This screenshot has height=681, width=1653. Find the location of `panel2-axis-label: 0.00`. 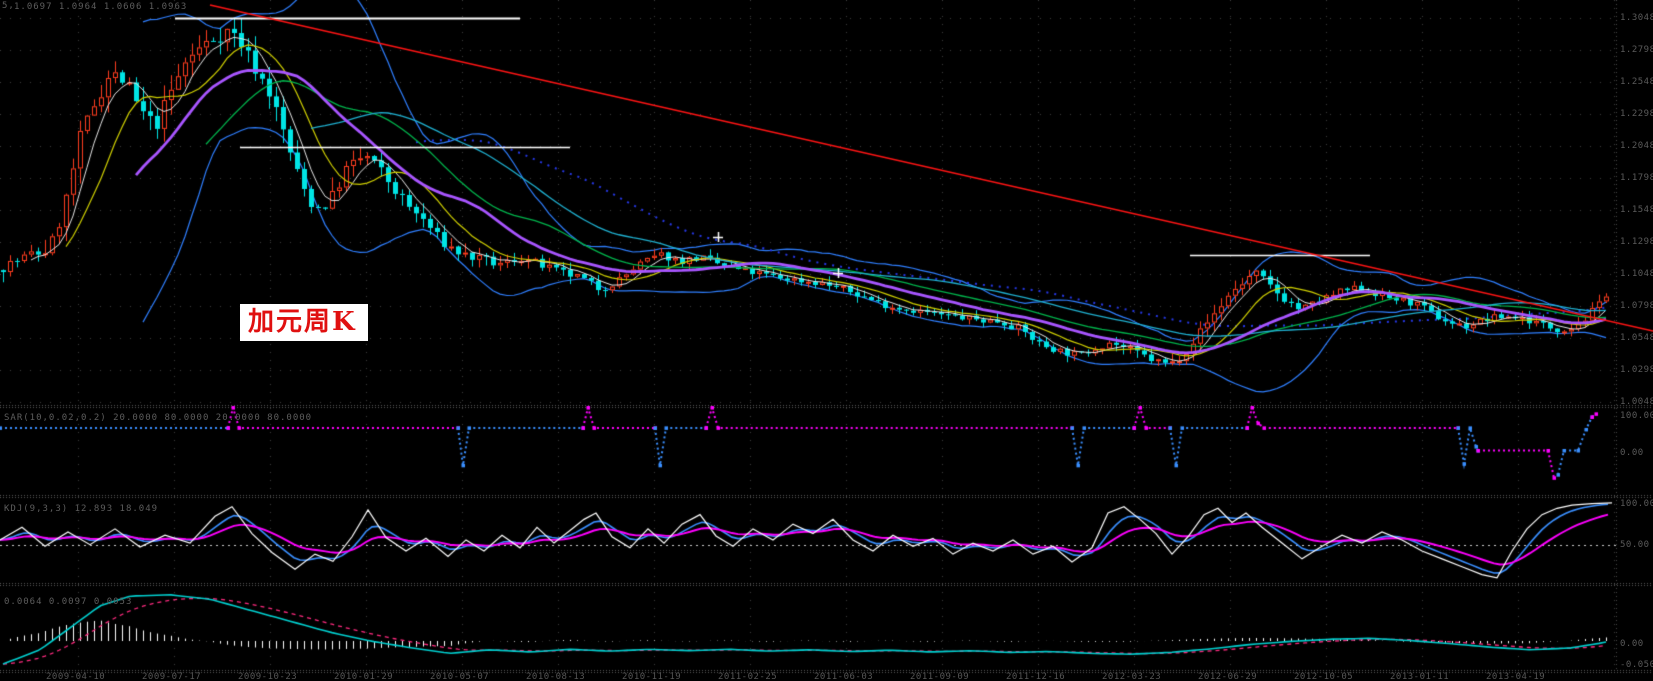

panel2-axis-label: 0.00 is located at coordinates (1632, 453).